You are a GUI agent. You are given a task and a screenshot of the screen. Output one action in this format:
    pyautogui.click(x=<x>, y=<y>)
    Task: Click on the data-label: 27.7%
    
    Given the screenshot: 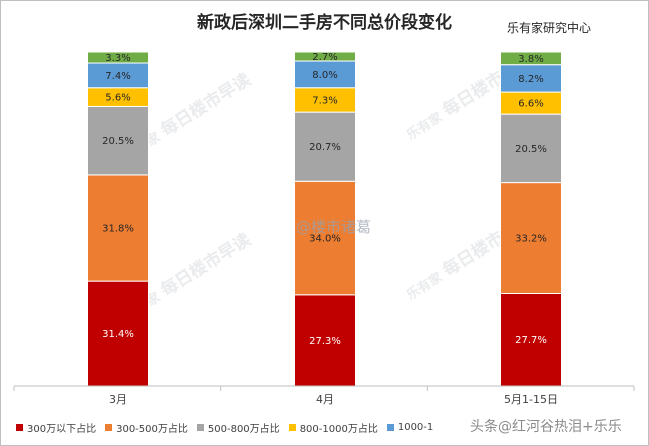 What is the action you would take?
    pyautogui.click(x=531, y=340)
    